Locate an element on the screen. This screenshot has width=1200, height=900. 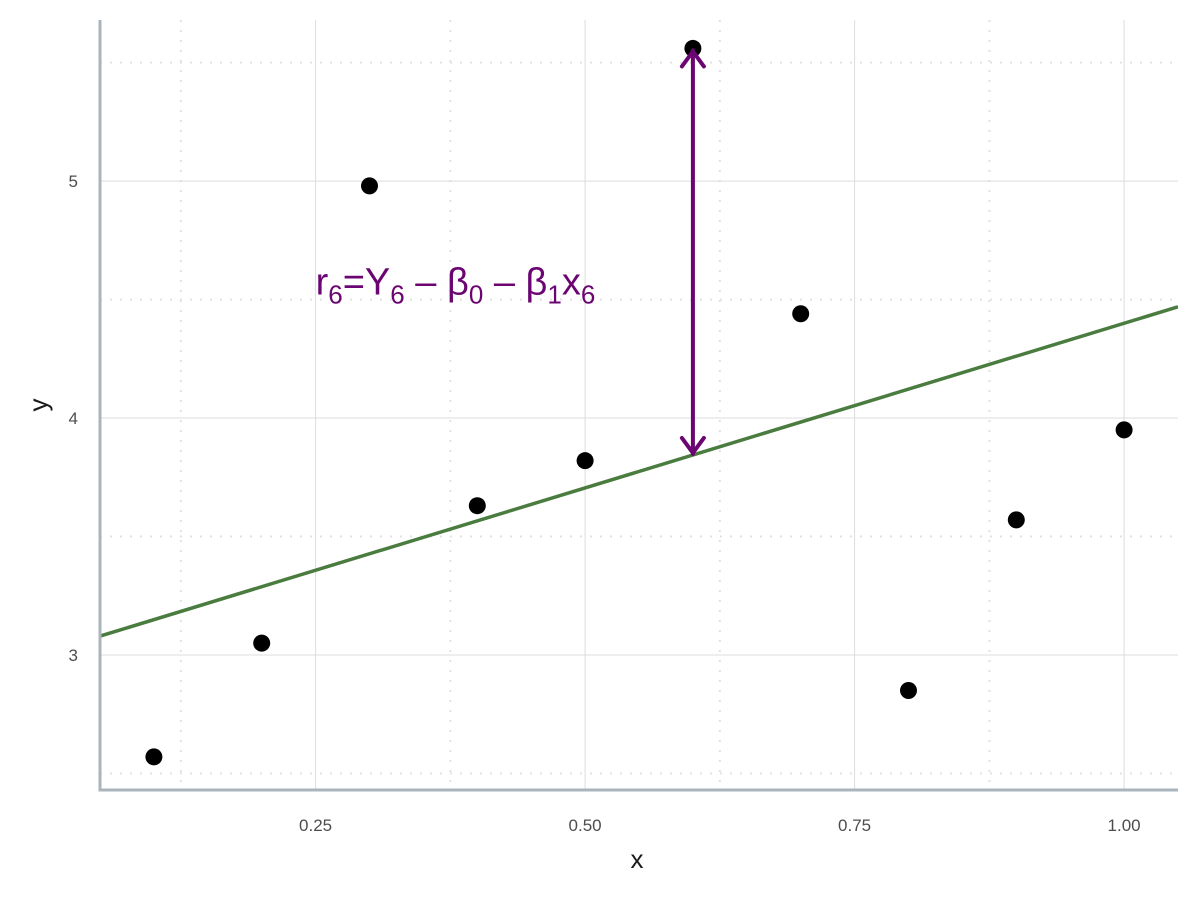
x-tick-label: 0.75 is located at coordinates (854, 825).